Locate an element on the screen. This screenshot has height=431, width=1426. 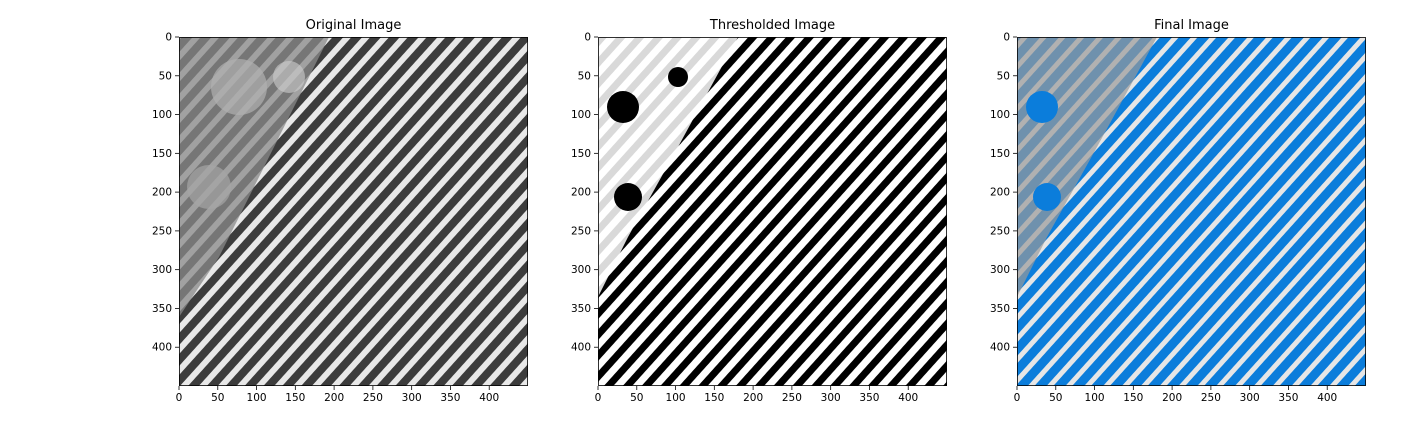
panel-title: Final Image is located at coordinates (1191, 25).